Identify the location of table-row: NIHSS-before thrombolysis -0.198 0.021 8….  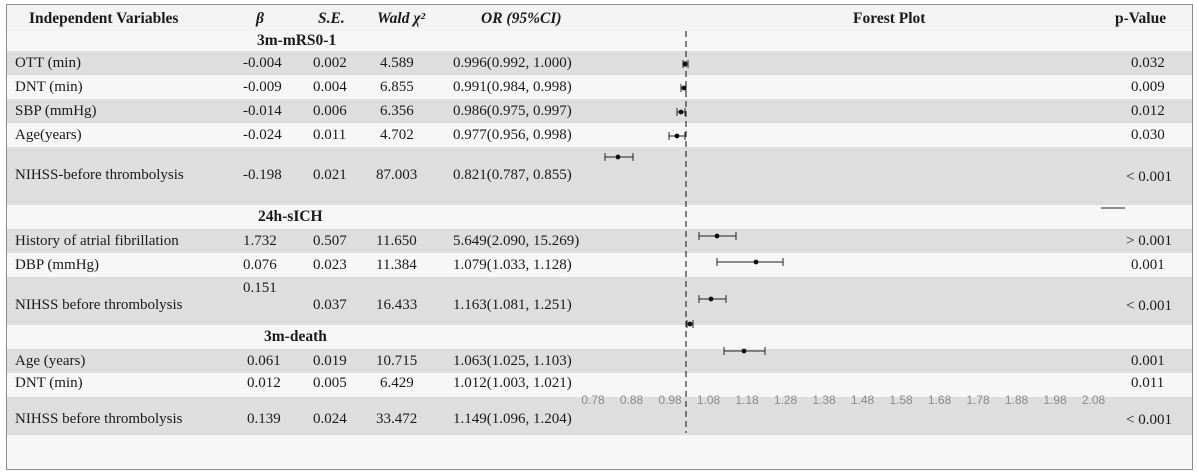
(599, 176).